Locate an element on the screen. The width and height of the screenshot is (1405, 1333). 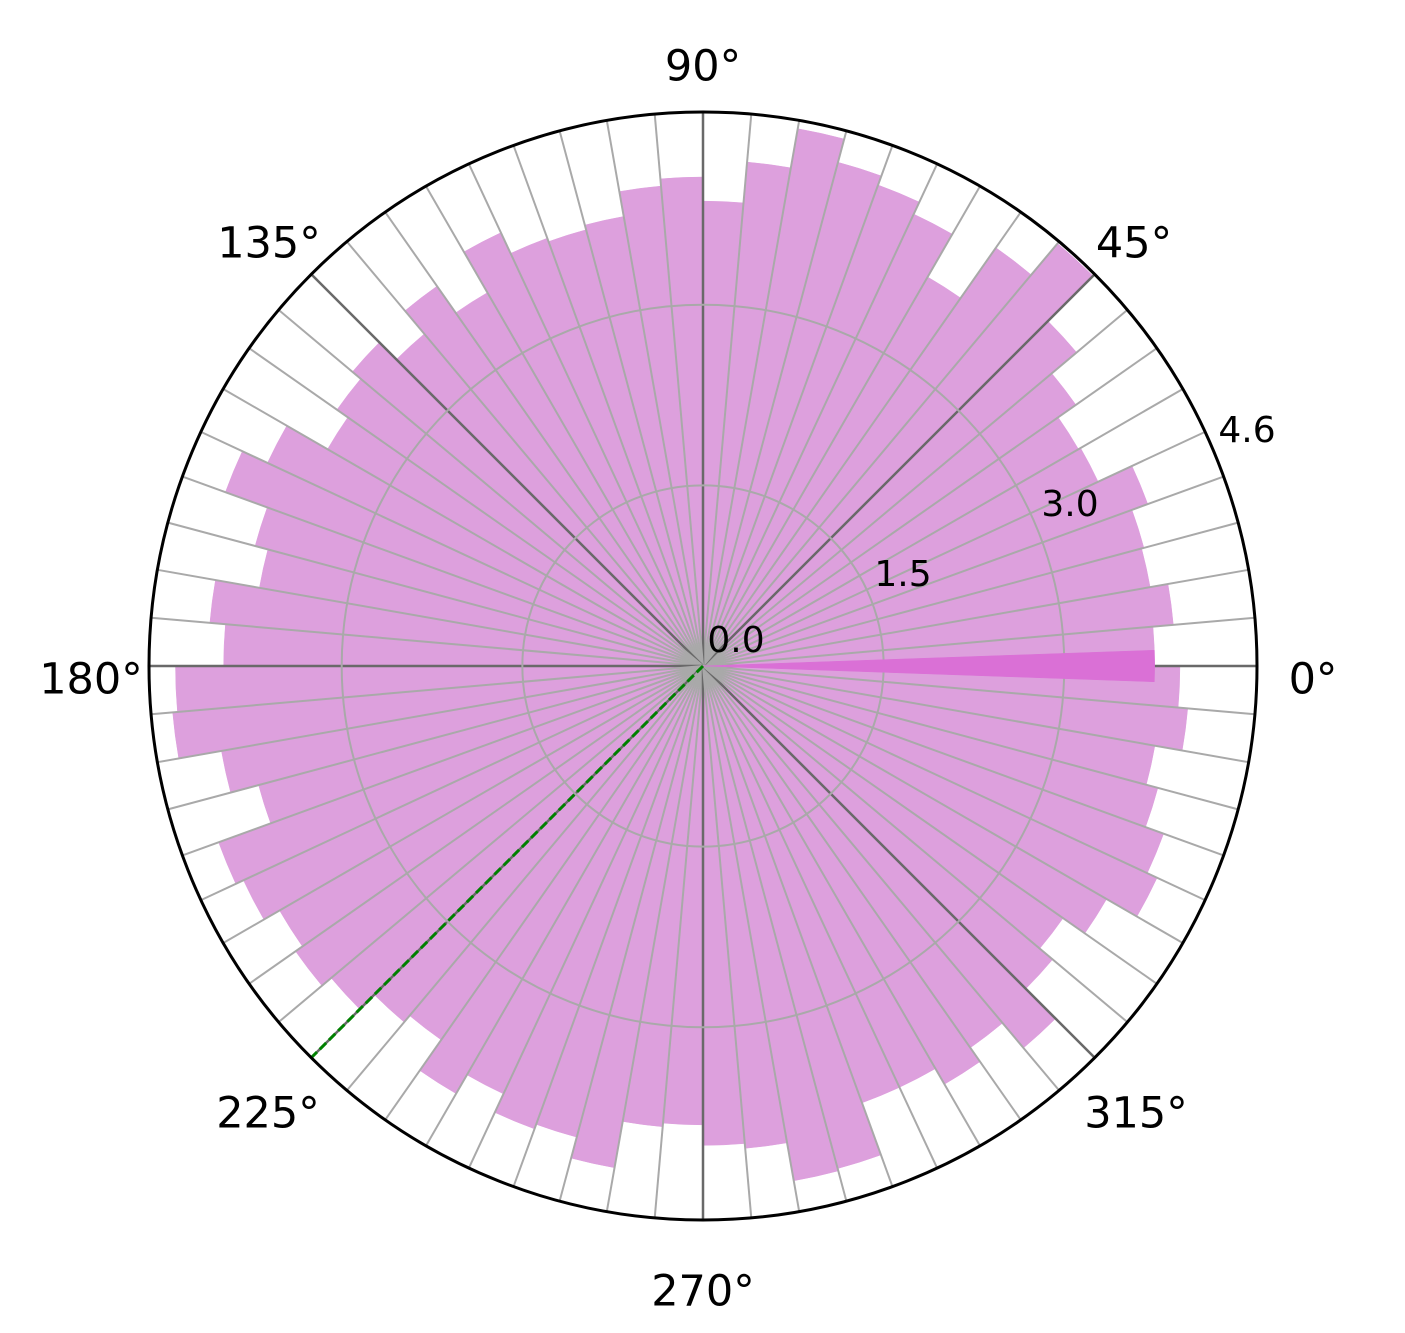
radial-label-3-0: 3.0 is located at coordinates (1069, 504).